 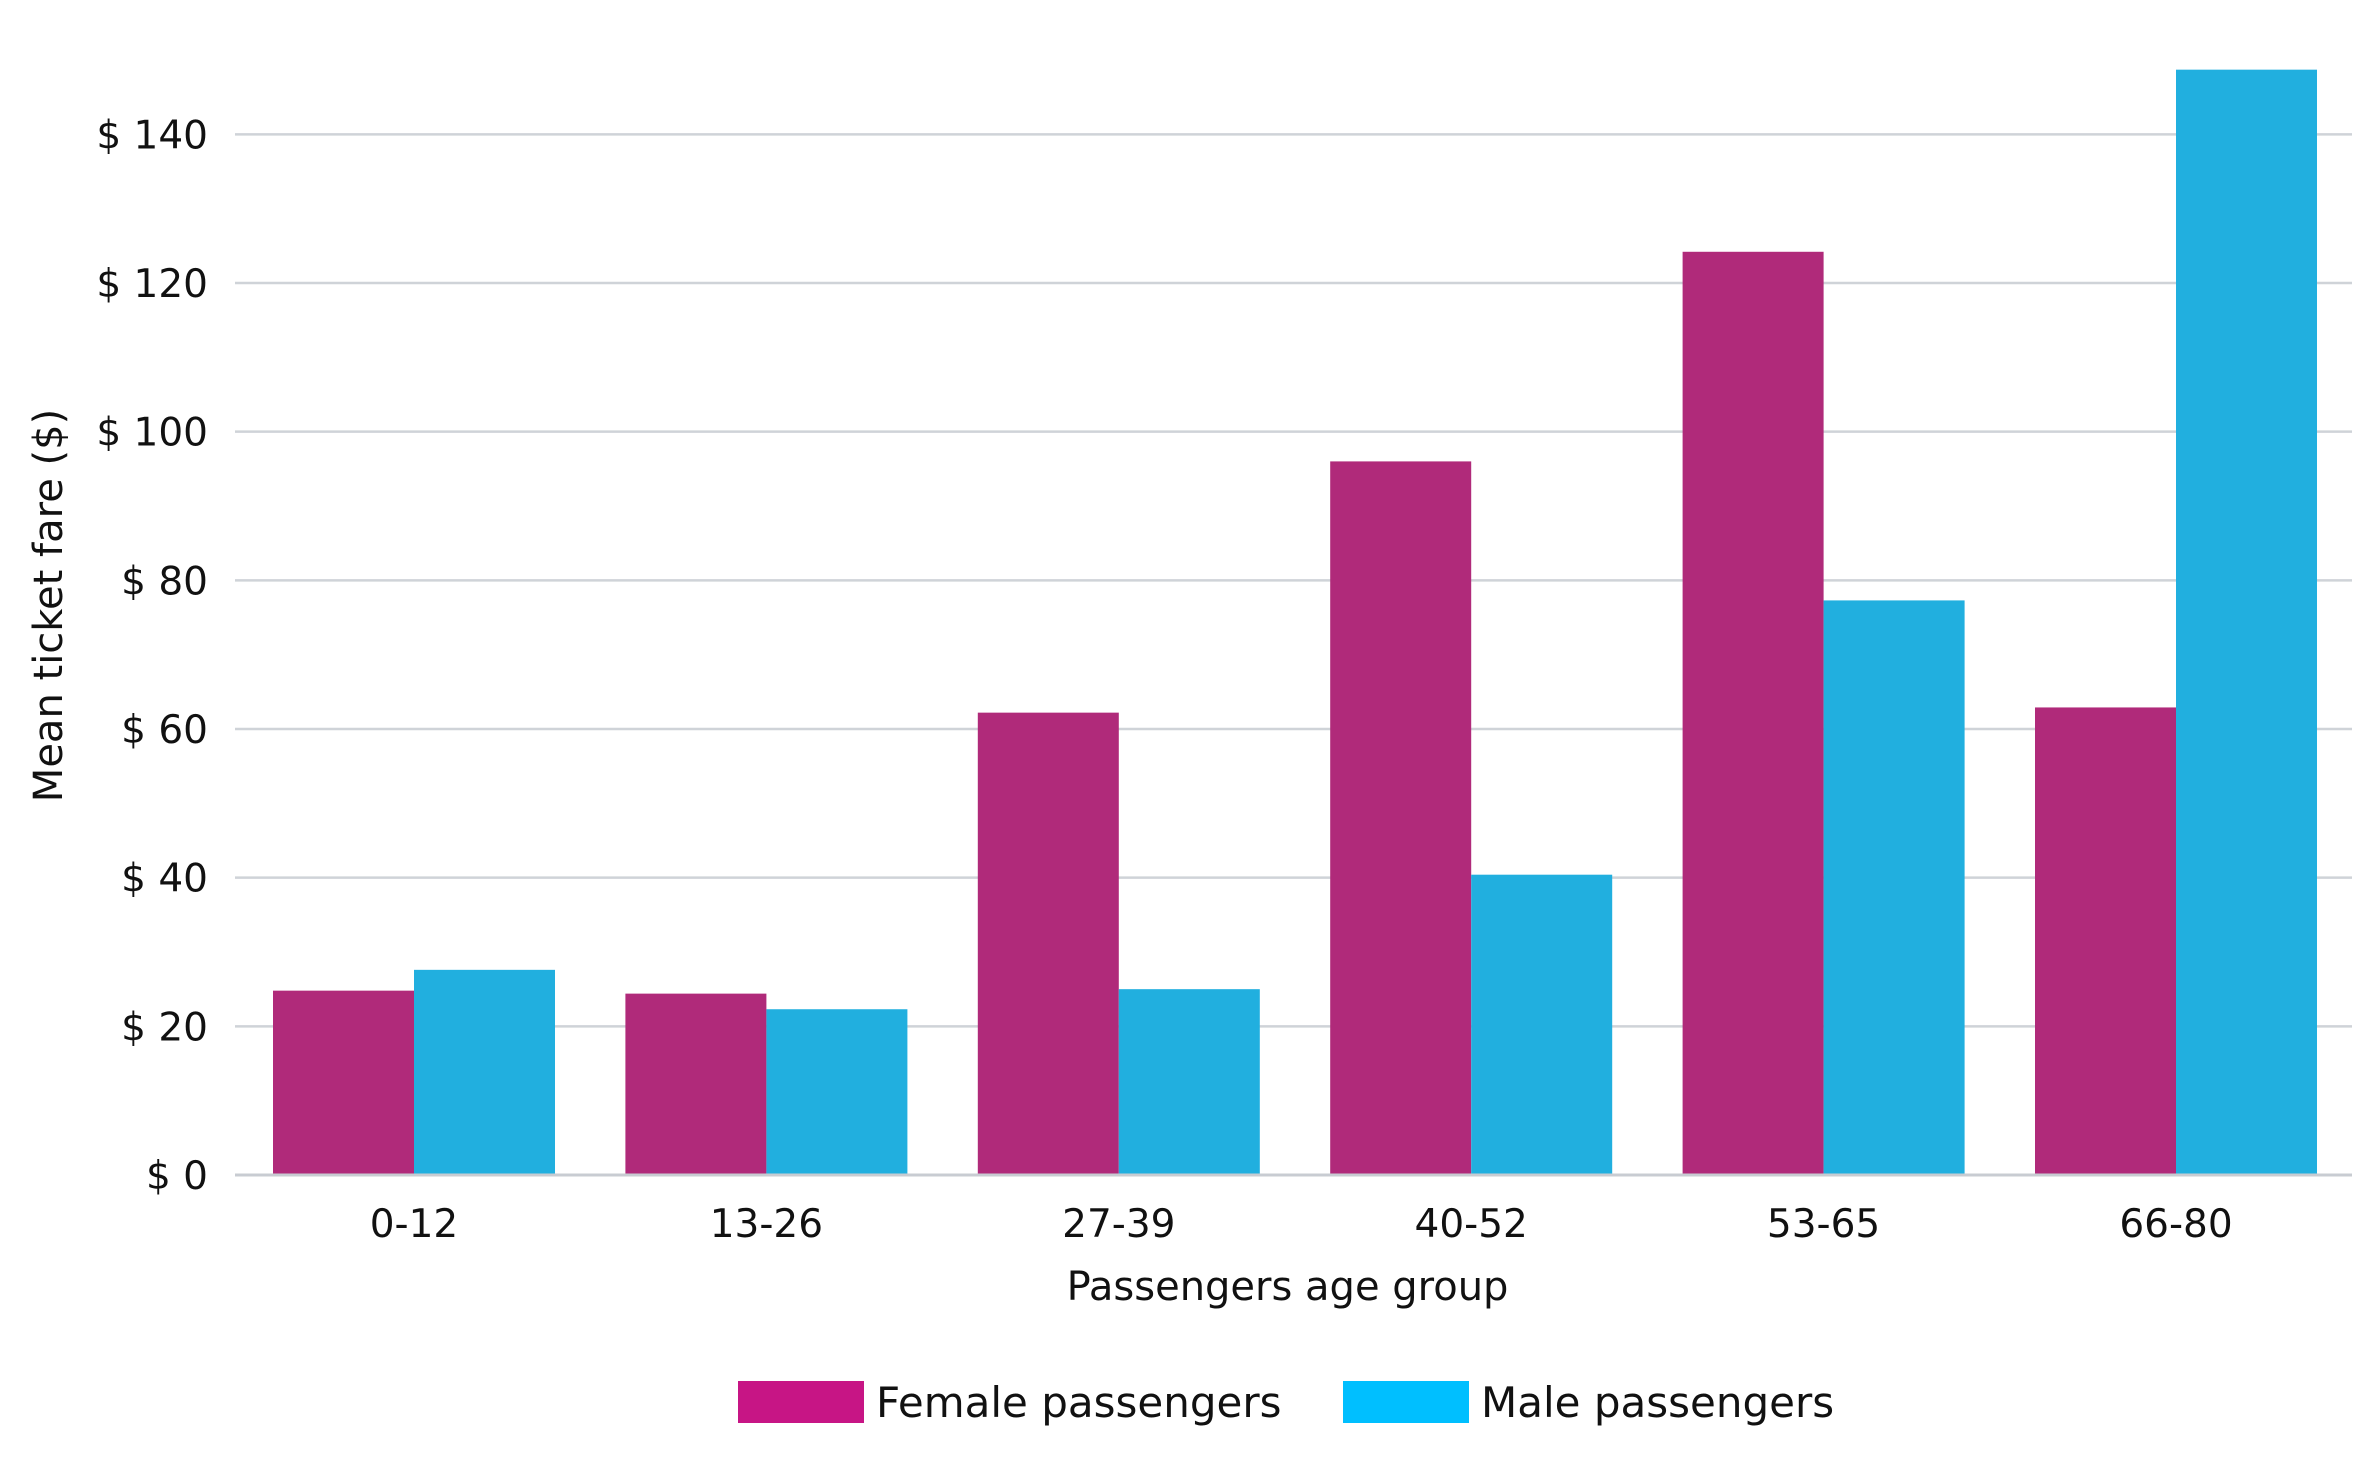 I want to click on y-tick-label: $ 20, so click(x=164, y=1027).